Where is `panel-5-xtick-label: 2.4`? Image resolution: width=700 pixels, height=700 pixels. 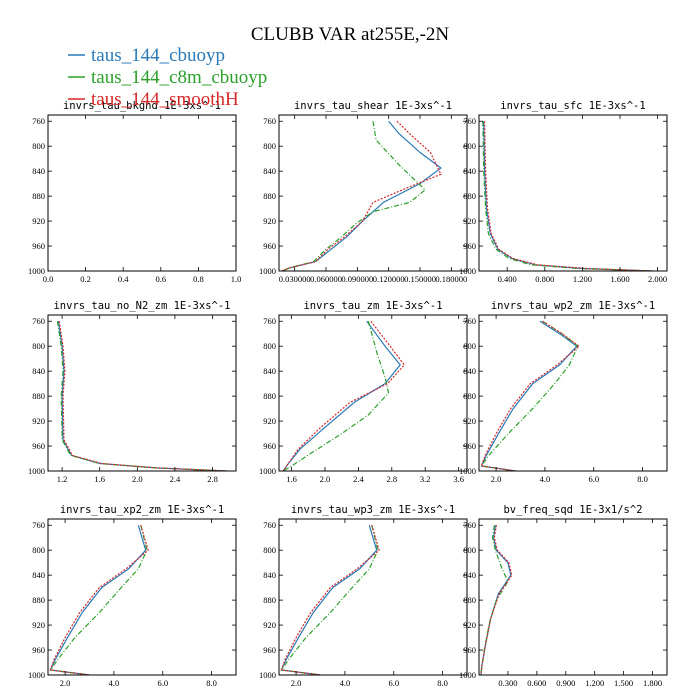
panel-5-xtick-label: 2.4 is located at coordinates (358, 479).